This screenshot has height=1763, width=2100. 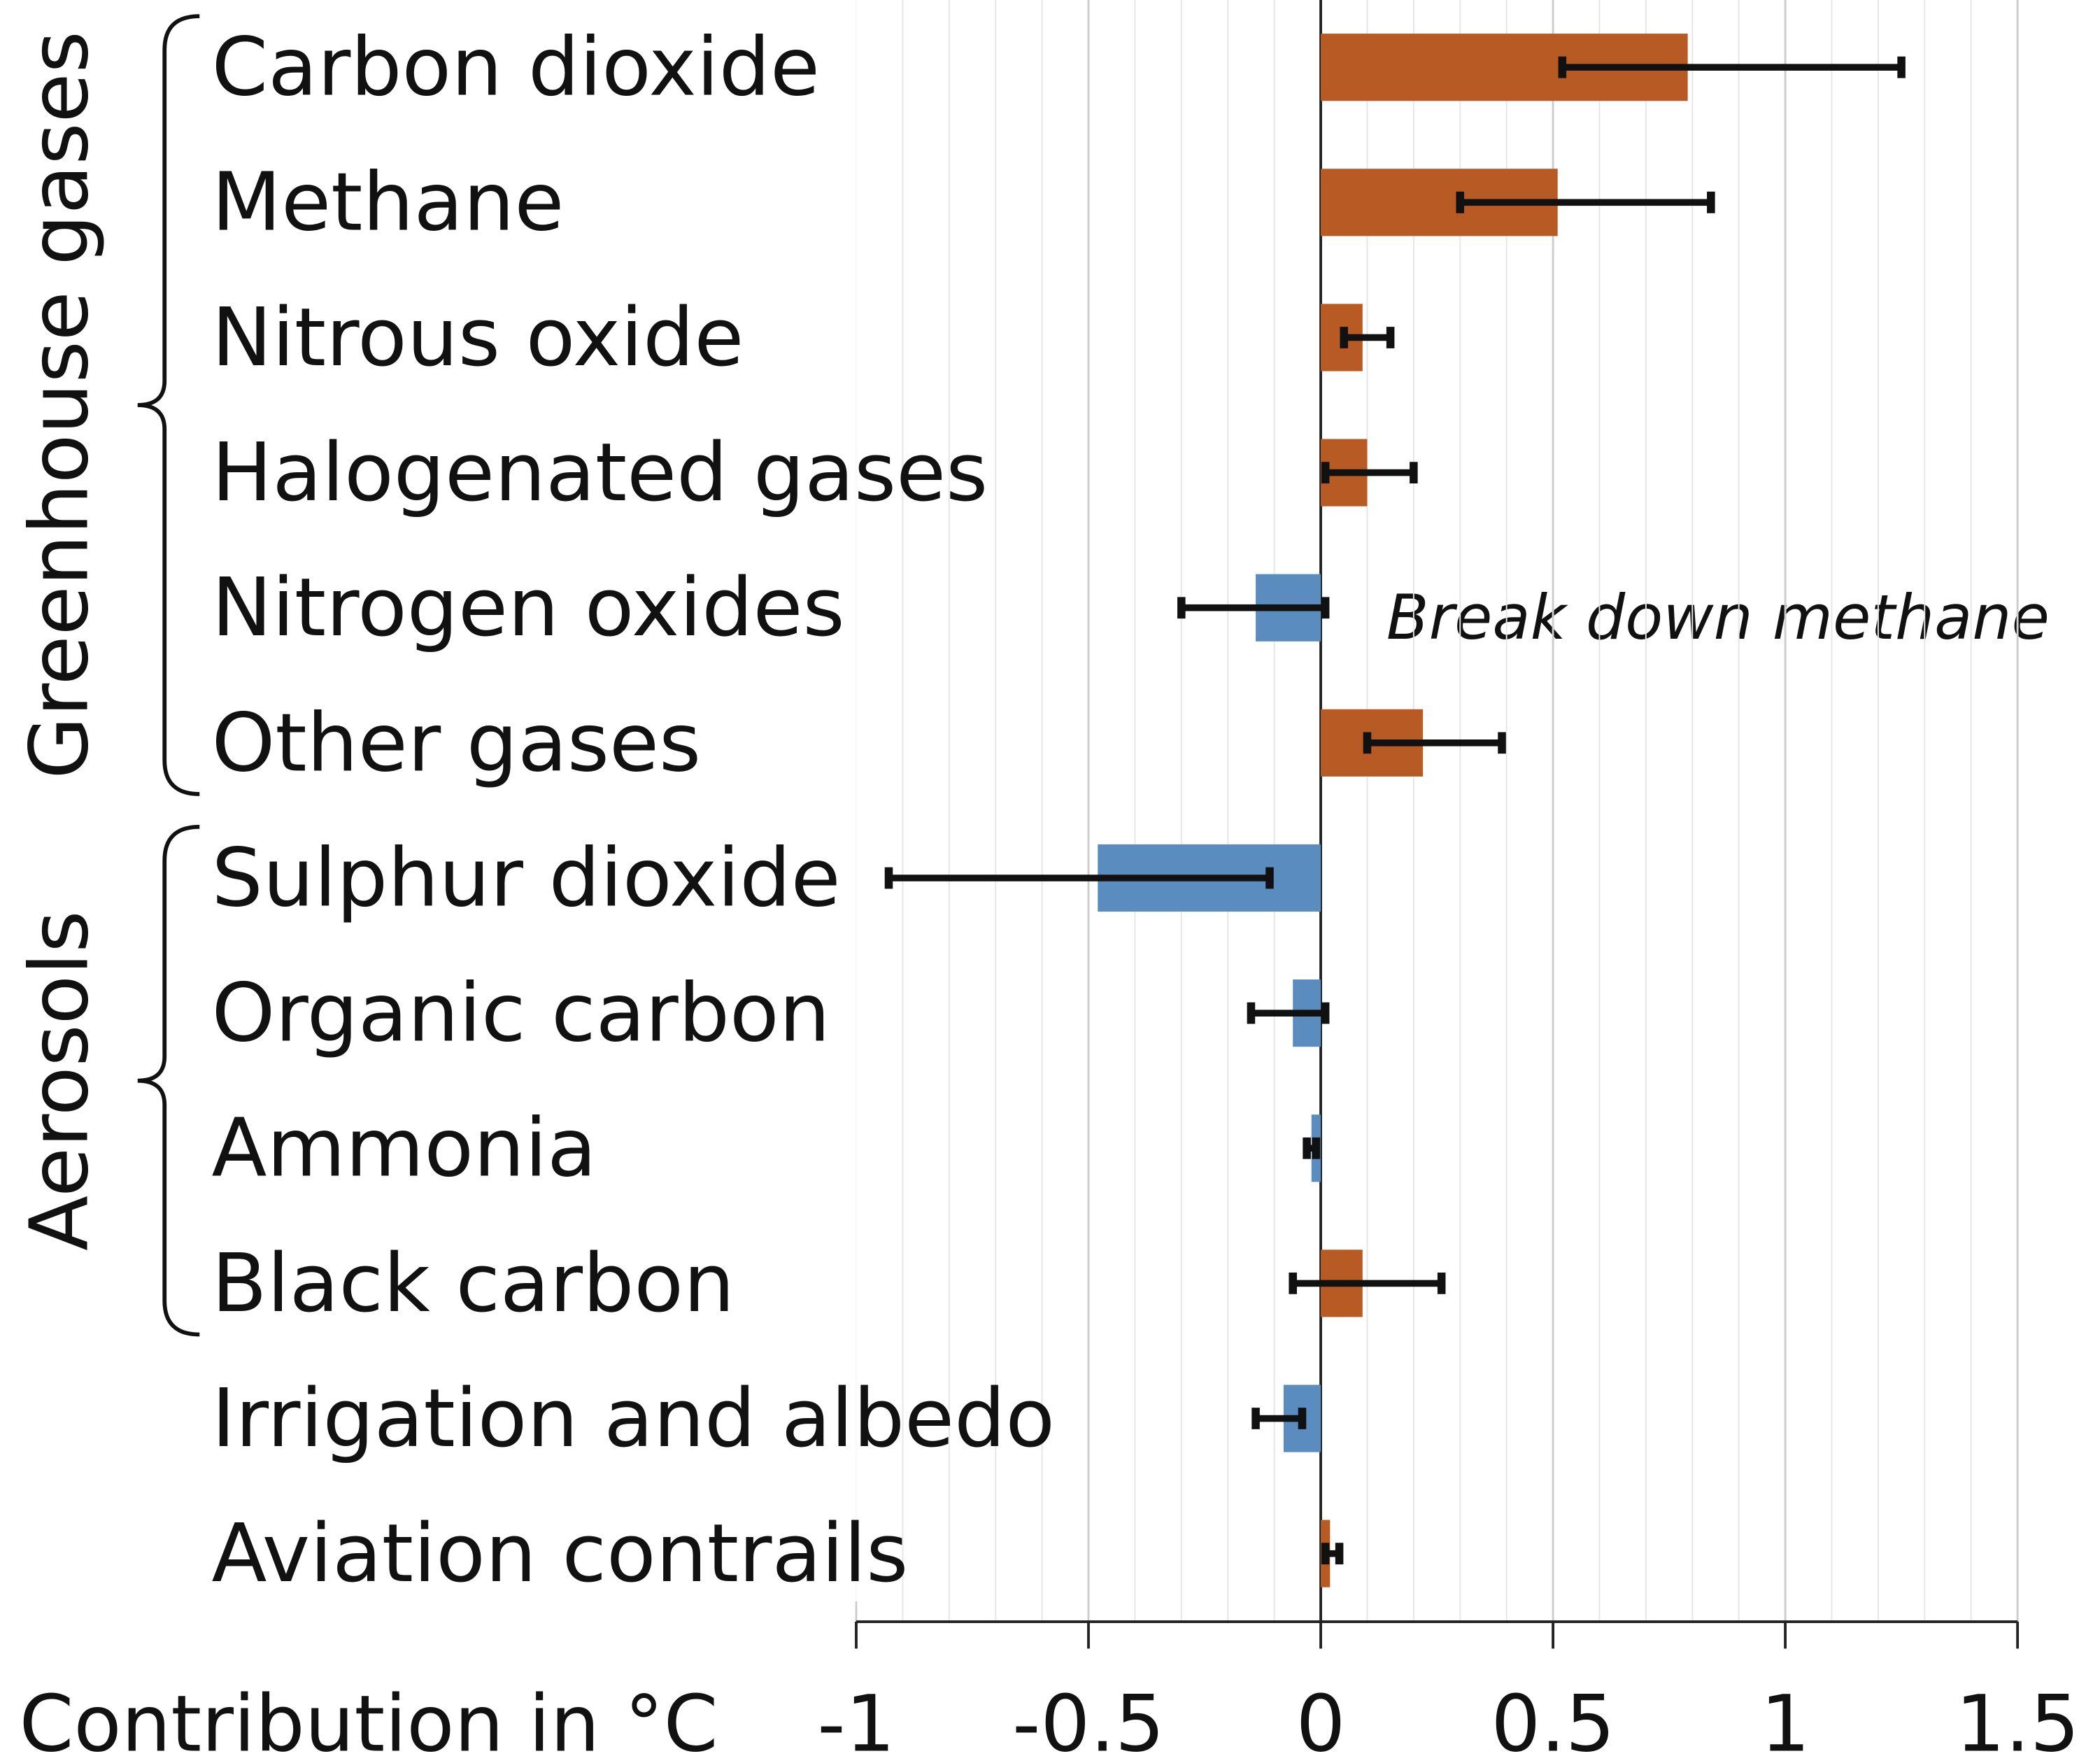 I want to click on x-tick-label: 0, so click(x=1321, y=1721).